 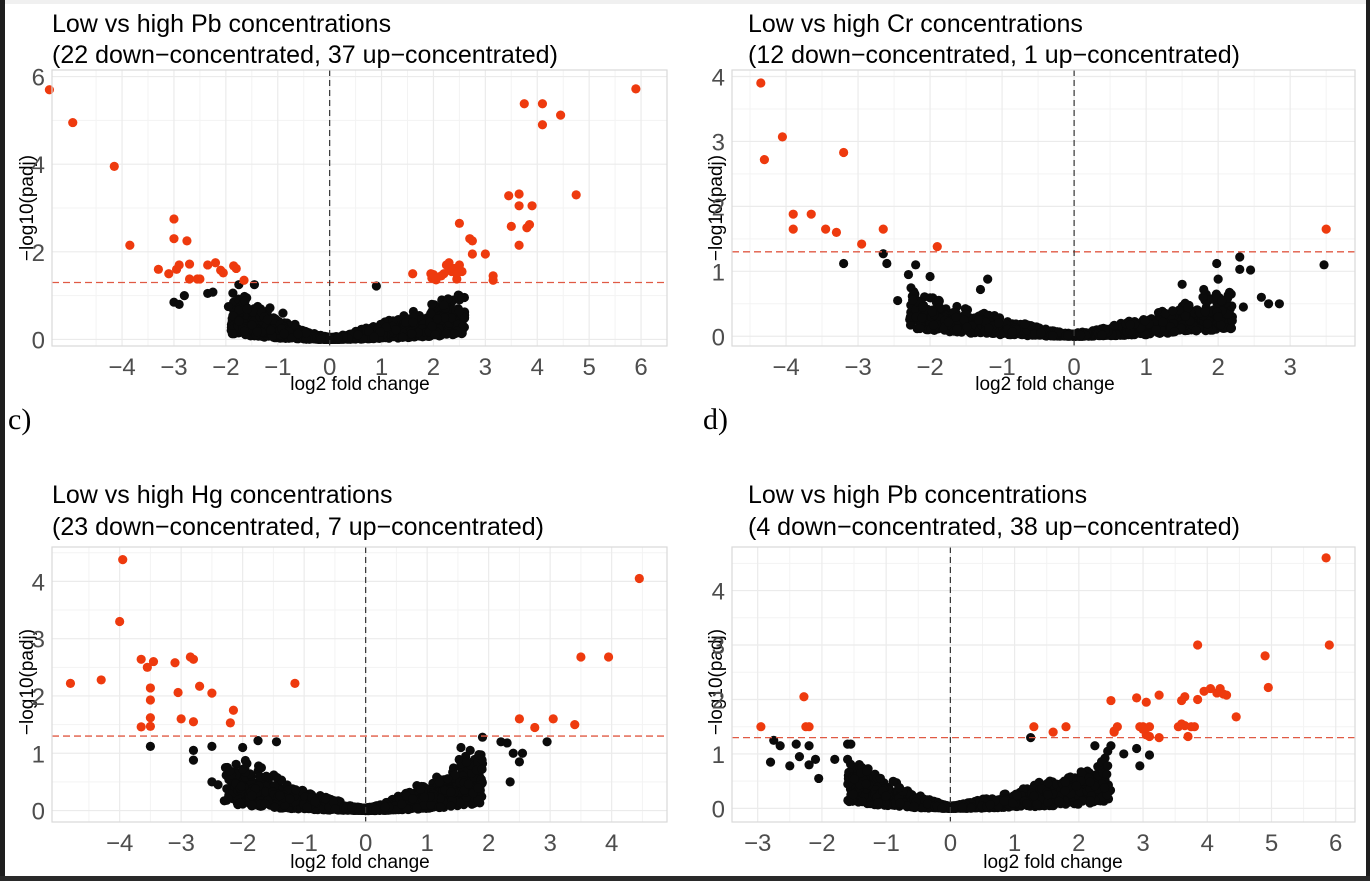 What do you see at coordinates (38, 640) in the screenshot?
I see `y-tick-label: 3` at bounding box center [38, 640].